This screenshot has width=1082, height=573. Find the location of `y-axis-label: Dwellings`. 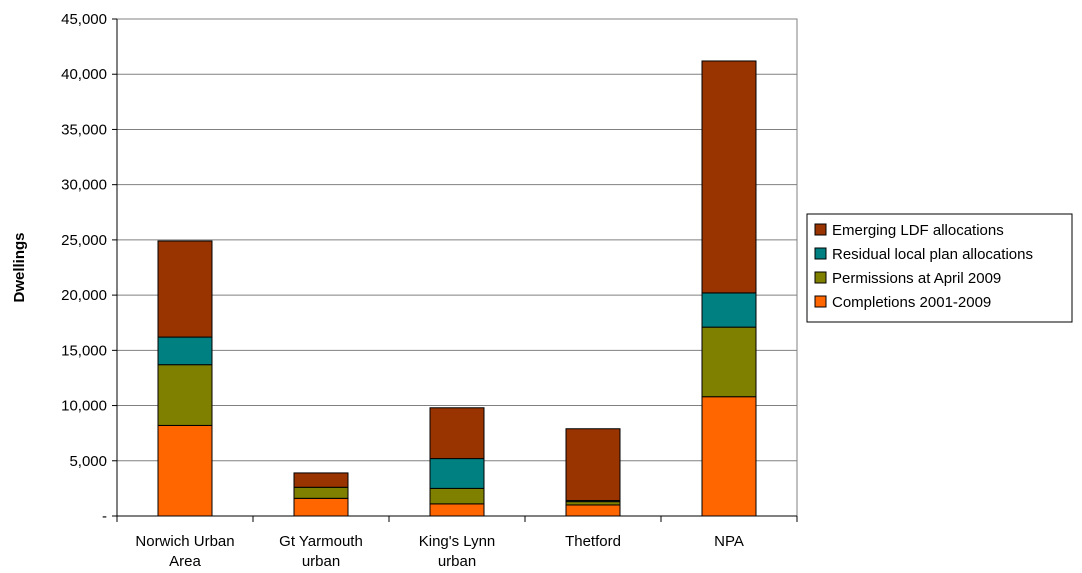

y-axis-label: Dwellings is located at coordinates (19, 267).